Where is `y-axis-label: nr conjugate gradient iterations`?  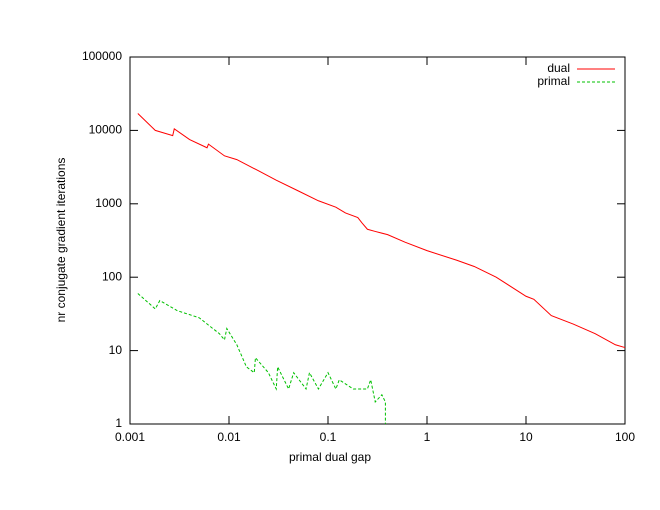
y-axis-label: nr conjugate gradient iterations is located at coordinates (61, 240).